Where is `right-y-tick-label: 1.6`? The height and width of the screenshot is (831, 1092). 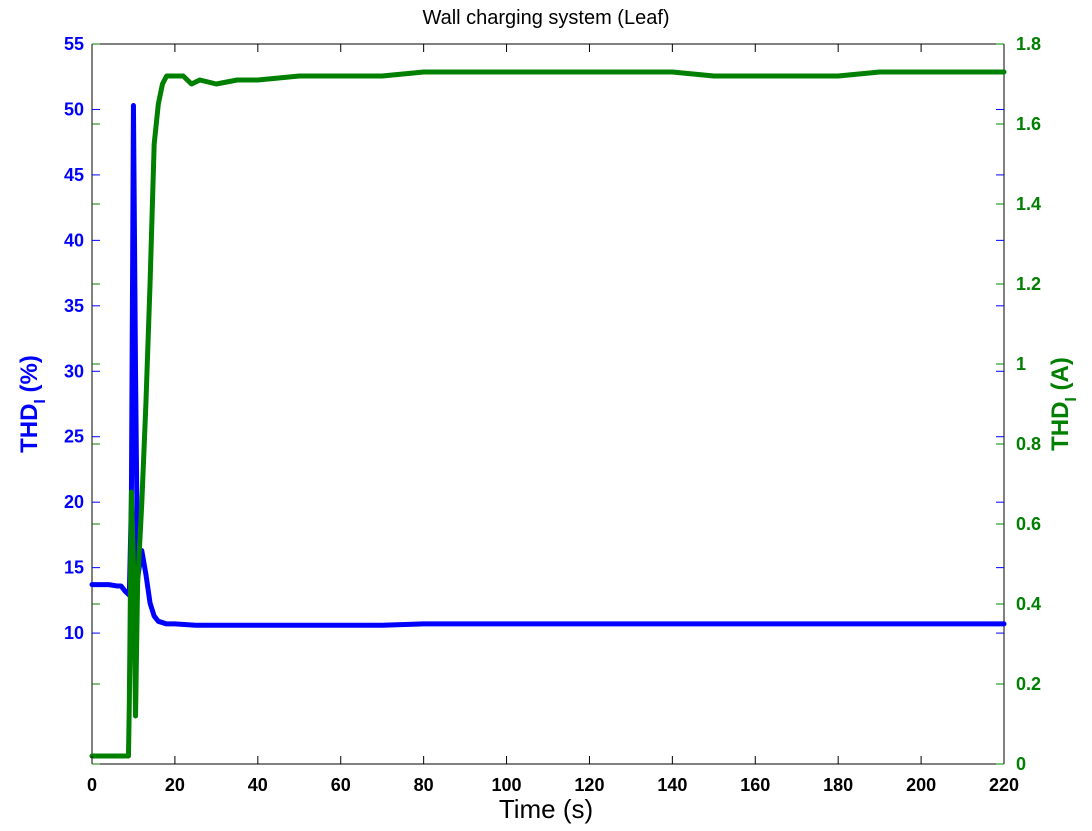
right-y-tick-label: 1.6 is located at coordinates (1028, 124).